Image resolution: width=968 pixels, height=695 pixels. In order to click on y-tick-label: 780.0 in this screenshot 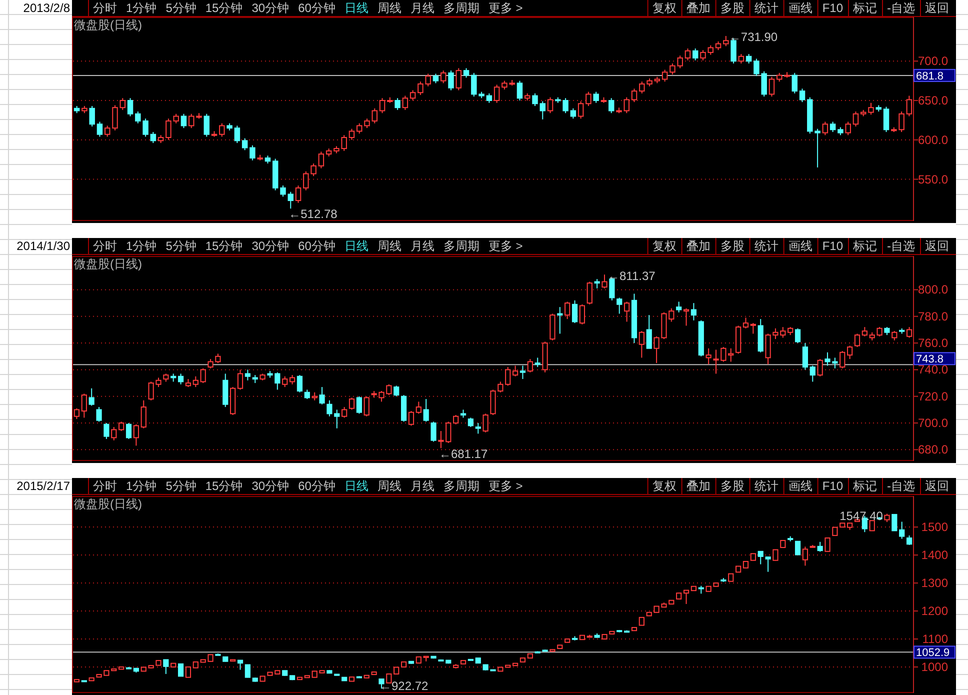, I will do `click(933, 316)`.